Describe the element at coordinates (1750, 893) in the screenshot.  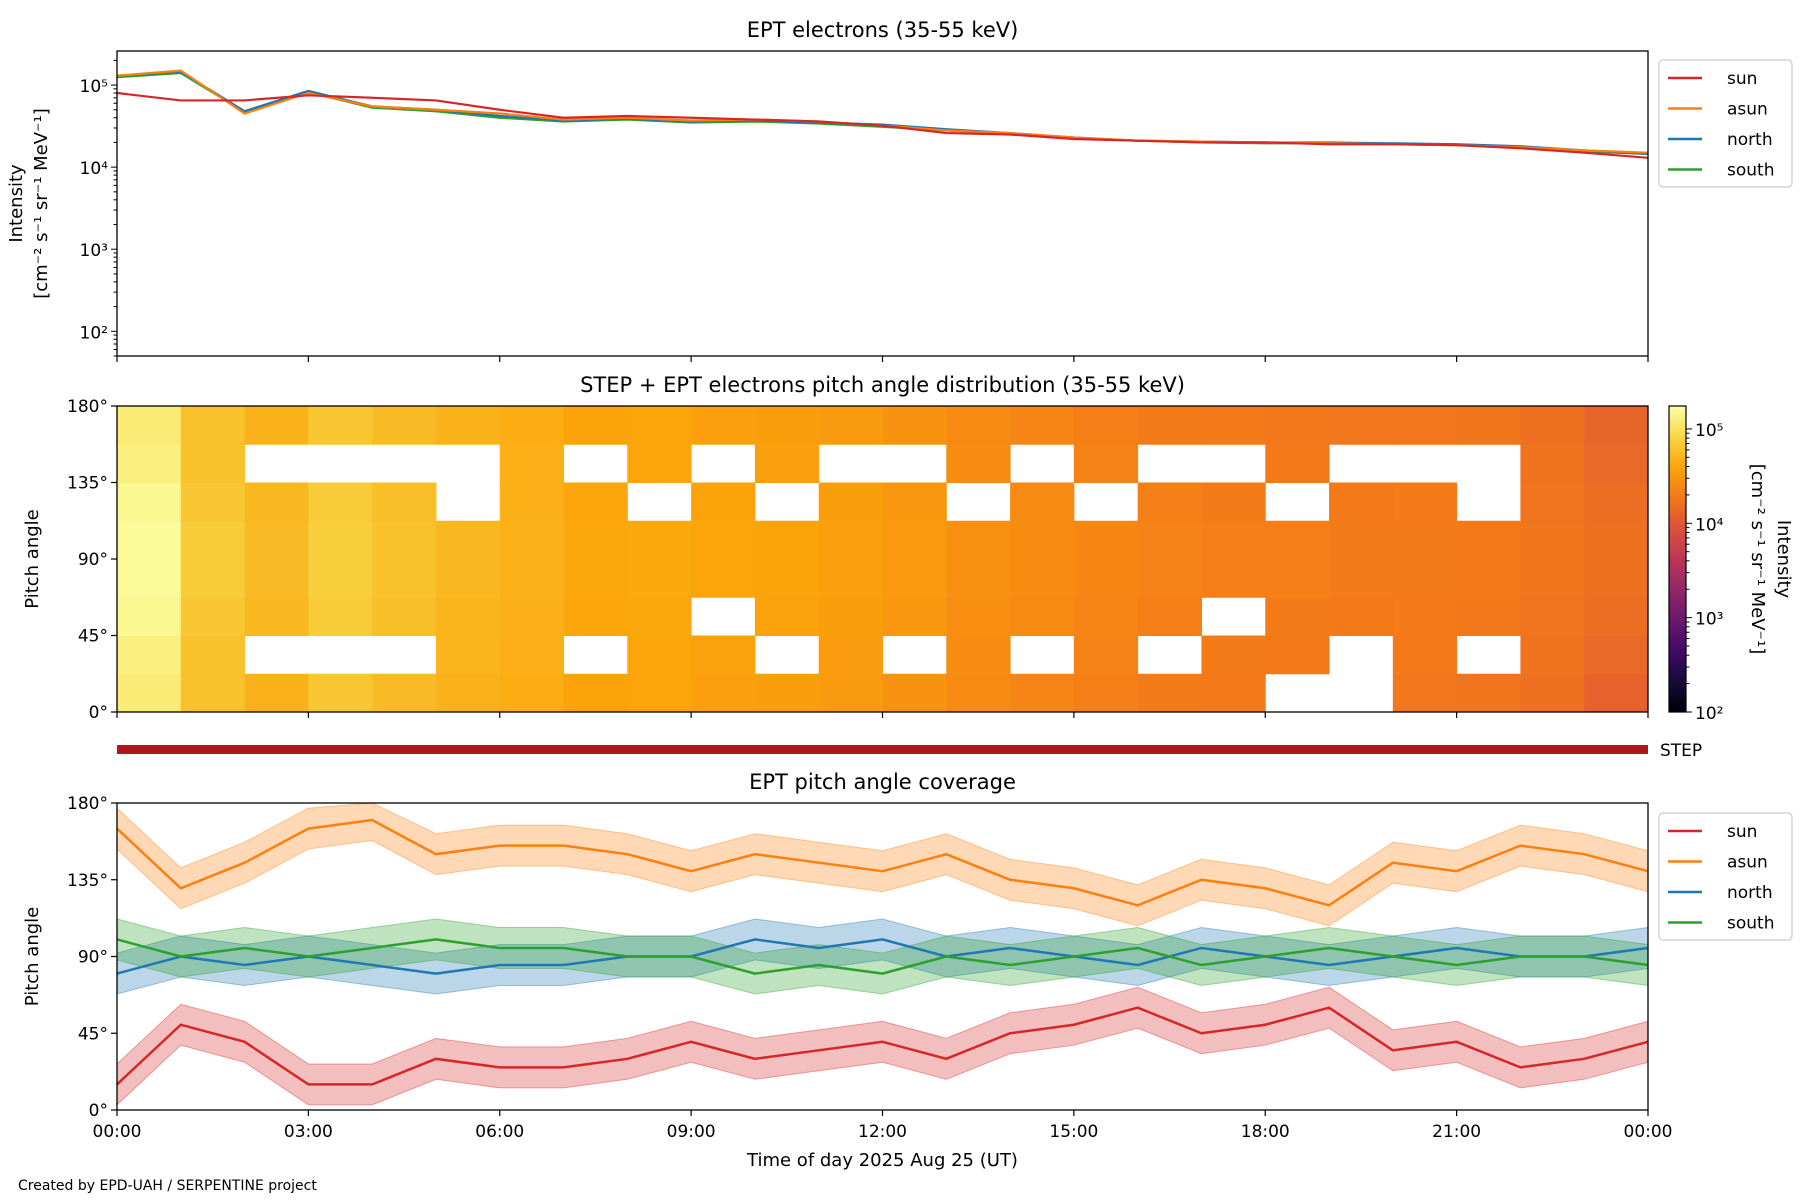
I see `legend-label: north` at that location.